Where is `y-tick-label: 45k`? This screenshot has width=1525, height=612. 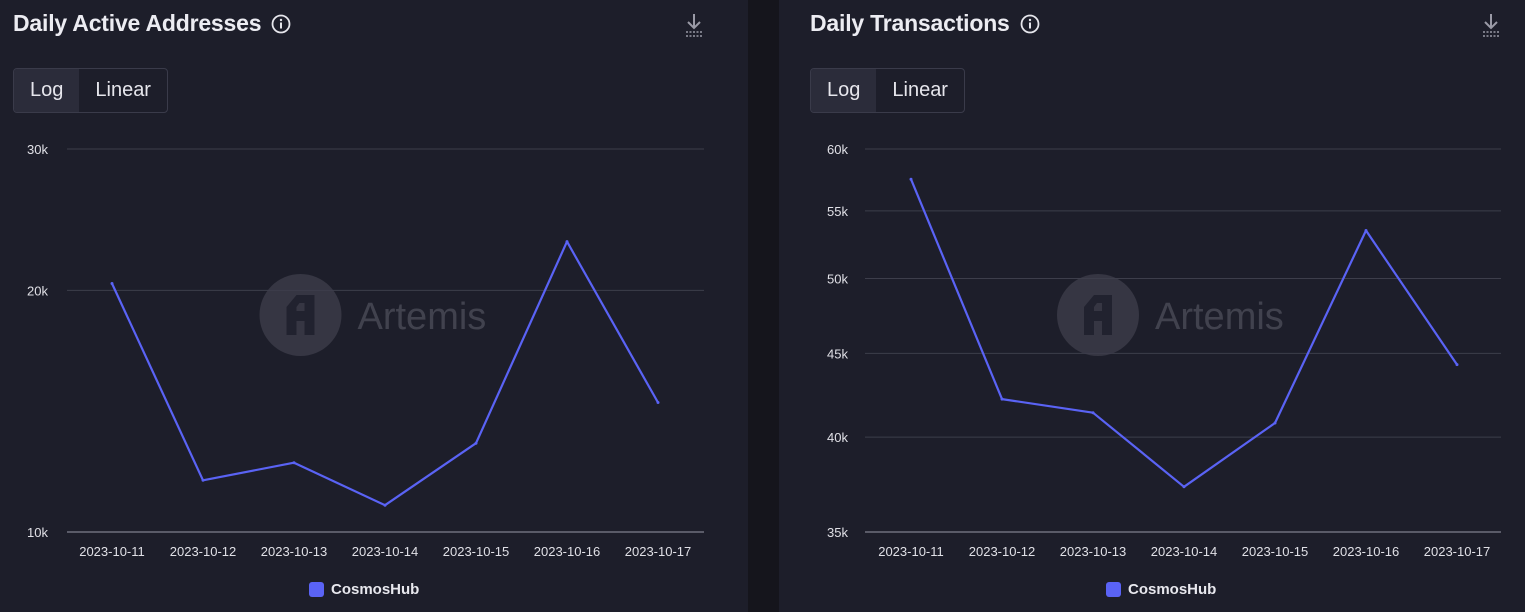
y-tick-label: 45k is located at coordinates (837, 353).